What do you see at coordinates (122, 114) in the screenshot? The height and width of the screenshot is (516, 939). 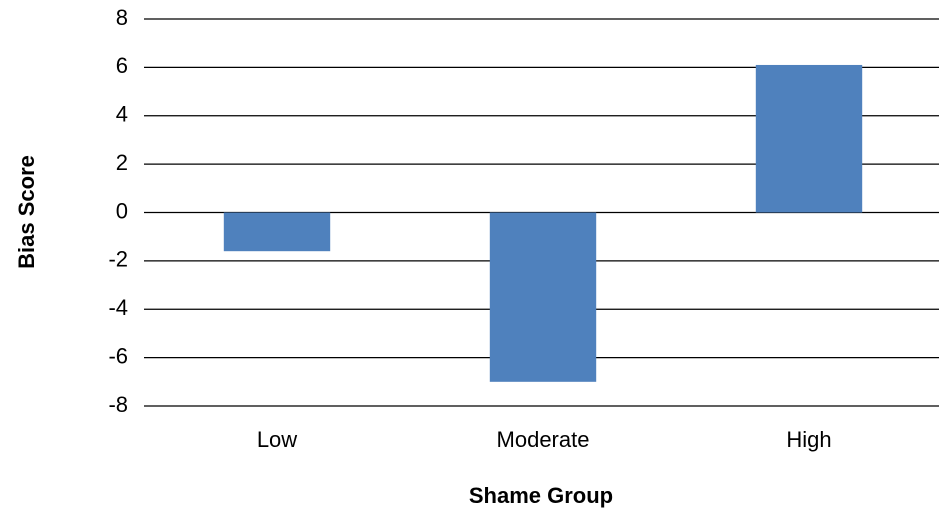 I see `y-tick-label: 4` at bounding box center [122, 114].